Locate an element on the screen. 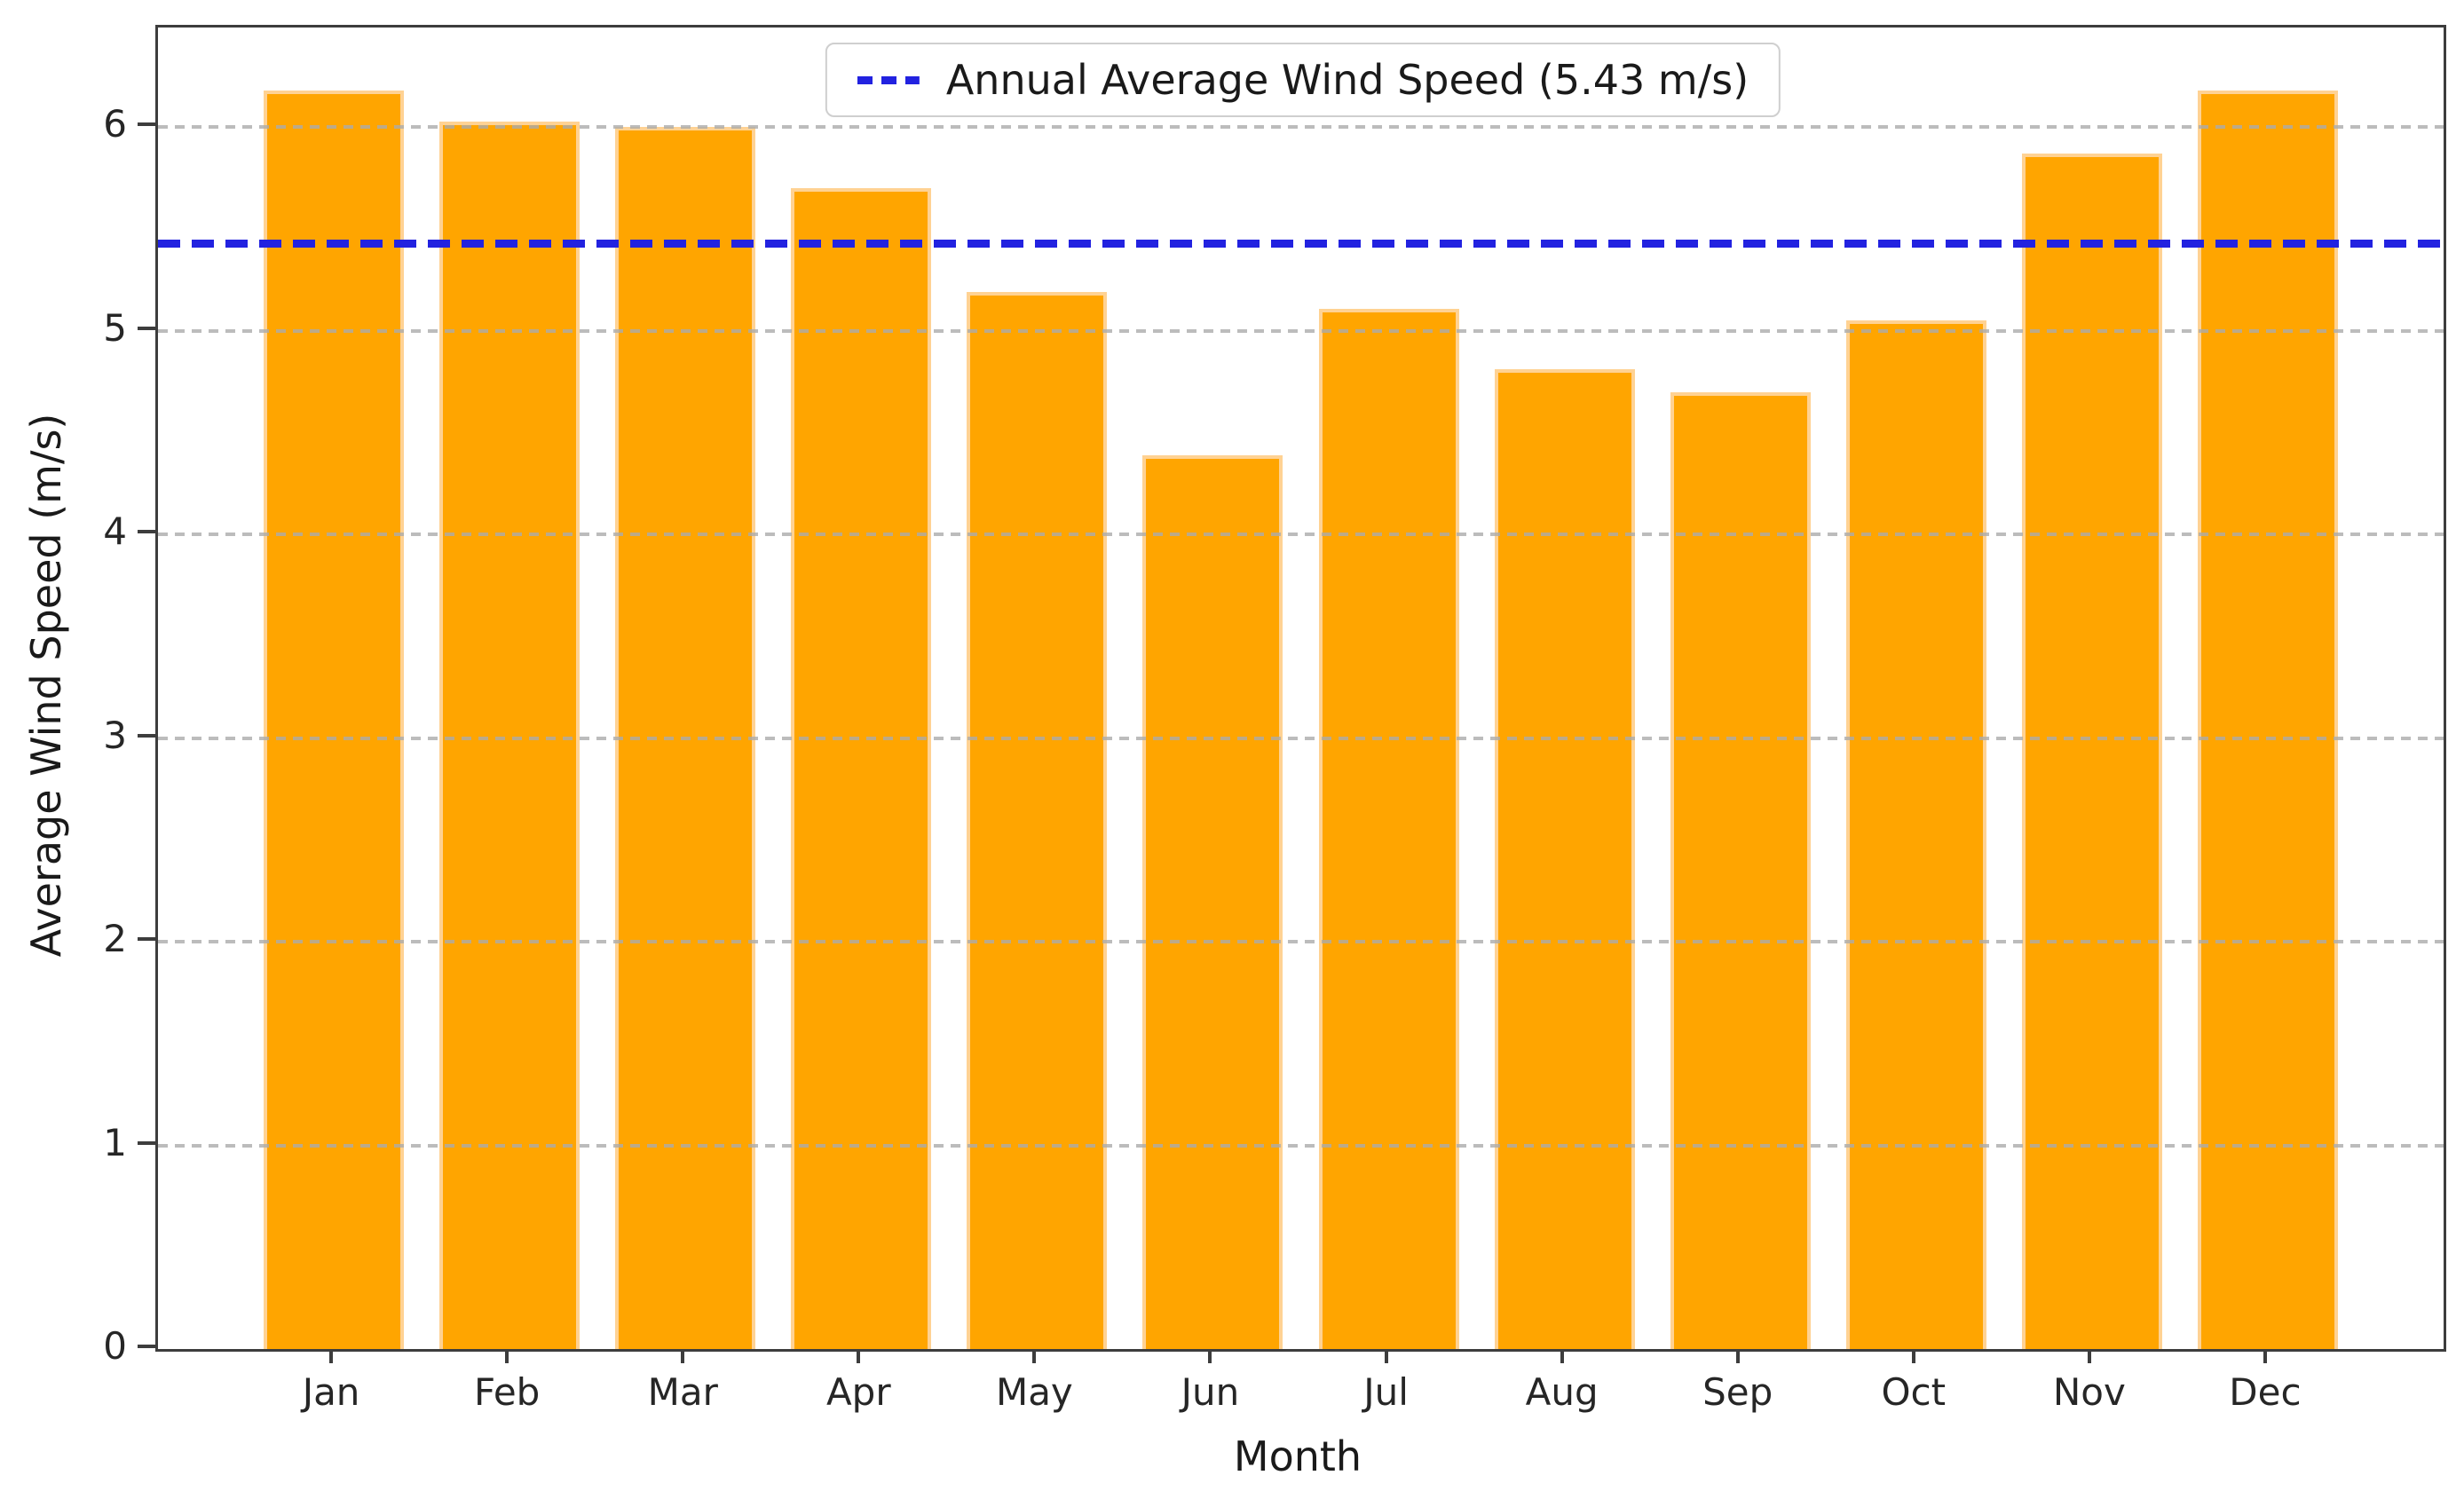 The height and width of the screenshot is (1507, 2464). y-tick-label: 1 is located at coordinates (115, 1142).